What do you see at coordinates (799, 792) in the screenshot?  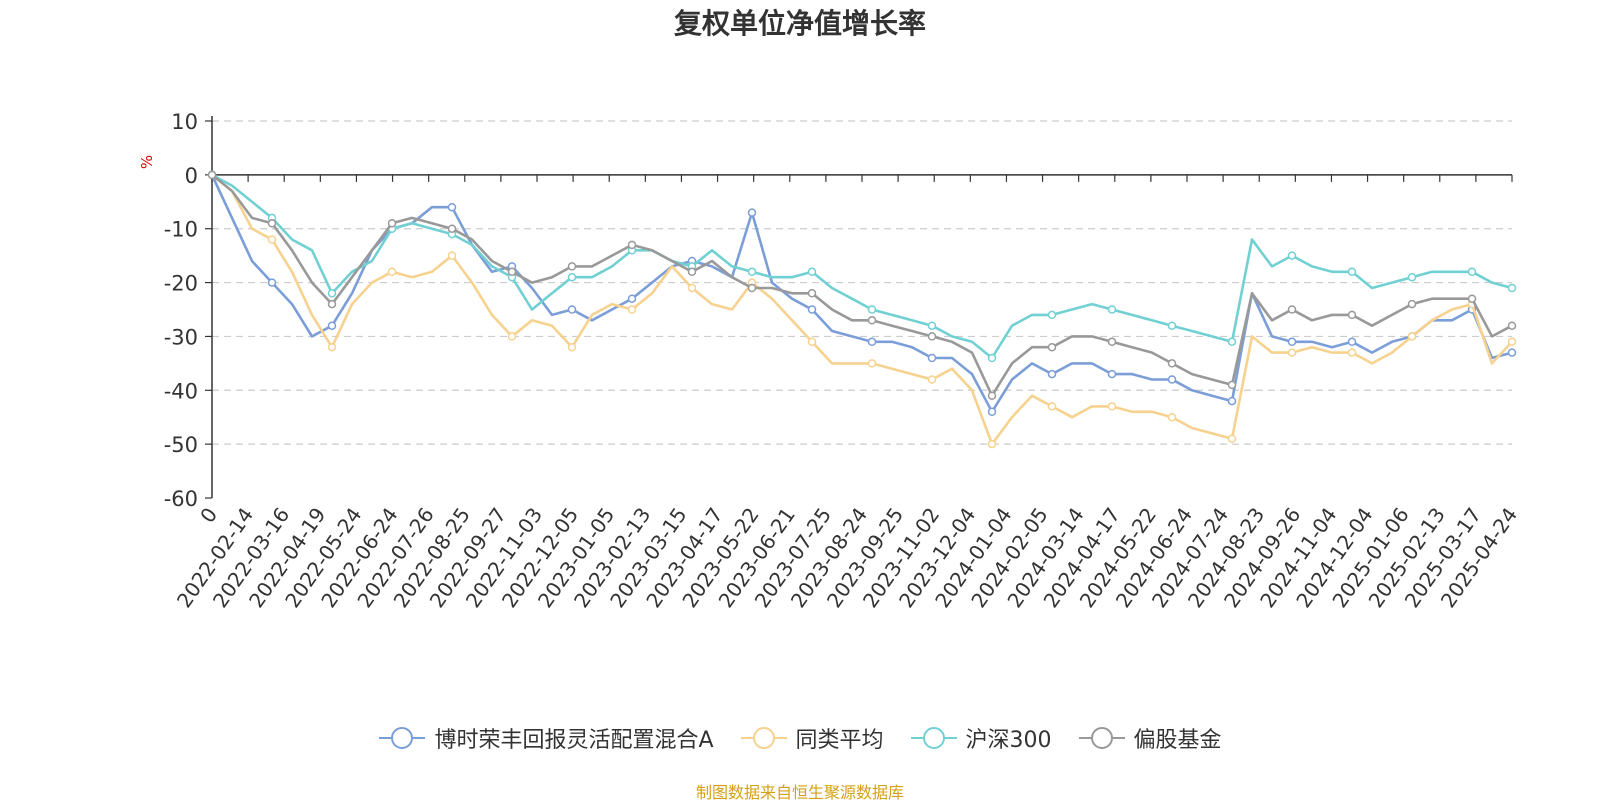 I see `source-note: 制图数据来自恒生聚源数据库` at bounding box center [799, 792].